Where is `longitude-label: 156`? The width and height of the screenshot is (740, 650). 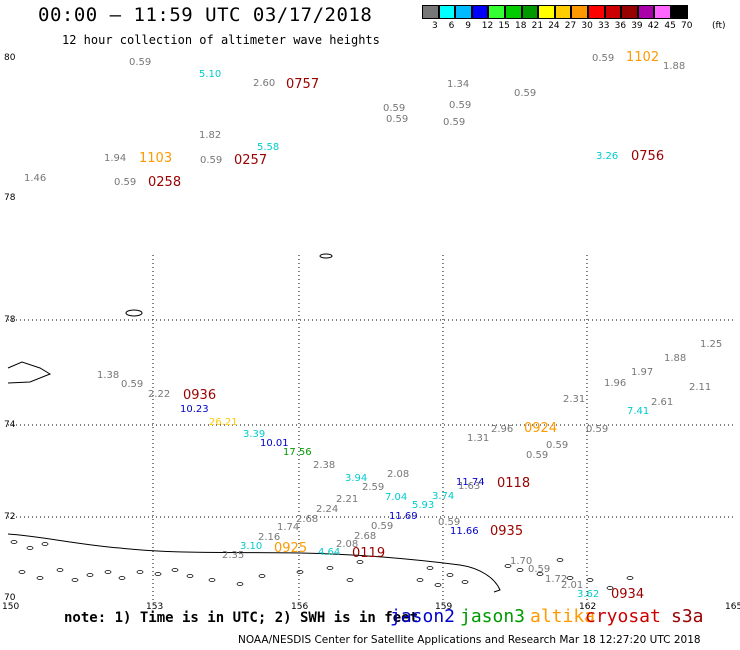
longitude-label: 156 is located at coordinates (299, 607).